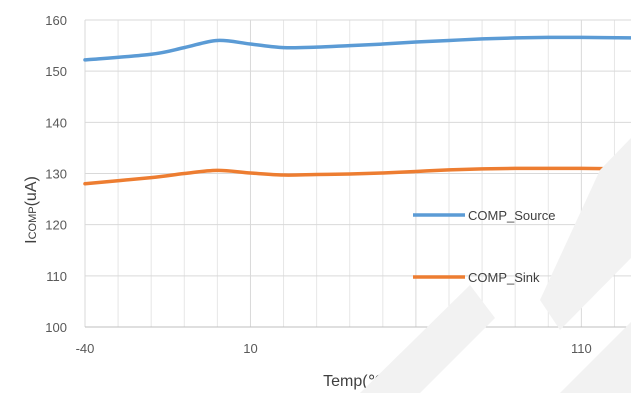  I want to click on series-line-comp-sink, so click(357, 176).